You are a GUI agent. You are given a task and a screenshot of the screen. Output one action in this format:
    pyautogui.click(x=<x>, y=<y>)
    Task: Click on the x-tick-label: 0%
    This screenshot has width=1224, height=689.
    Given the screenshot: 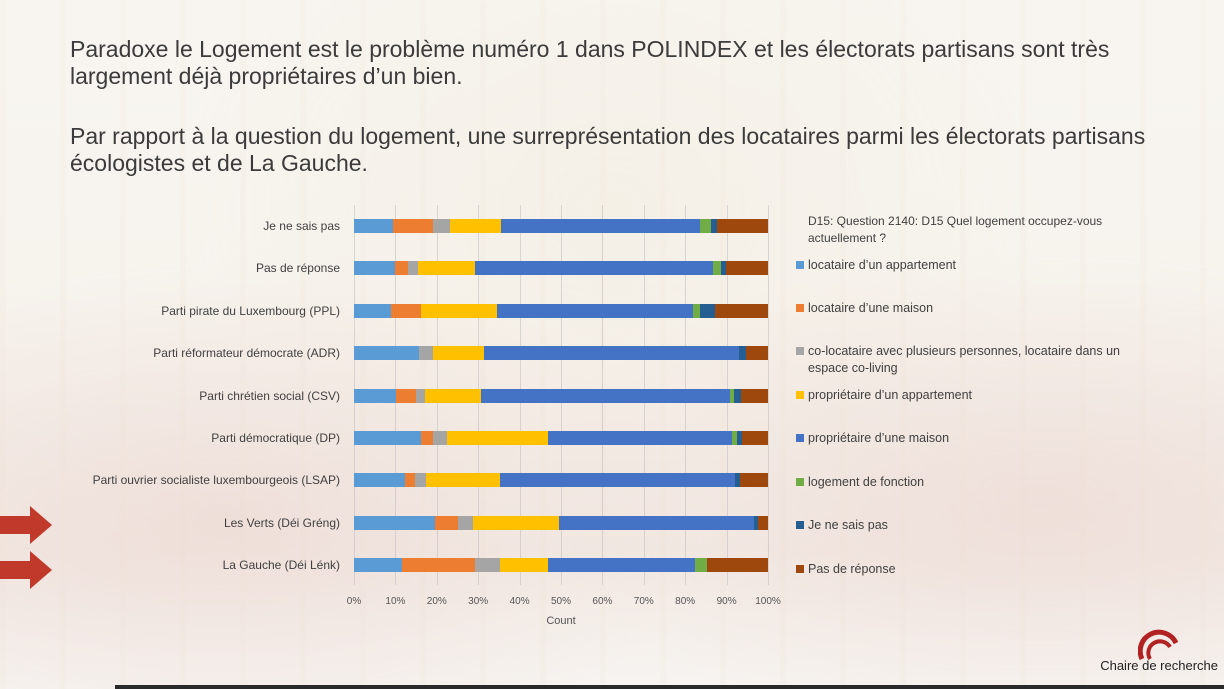 What is the action you would take?
    pyautogui.click(x=354, y=601)
    